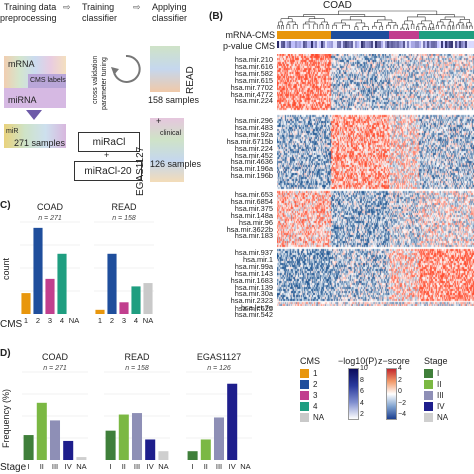 This screenshot has height=474, width=474. What do you see at coordinates (67, 7) in the screenshot?
I see `step-arrow-1: ⇨` at bounding box center [67, 7].